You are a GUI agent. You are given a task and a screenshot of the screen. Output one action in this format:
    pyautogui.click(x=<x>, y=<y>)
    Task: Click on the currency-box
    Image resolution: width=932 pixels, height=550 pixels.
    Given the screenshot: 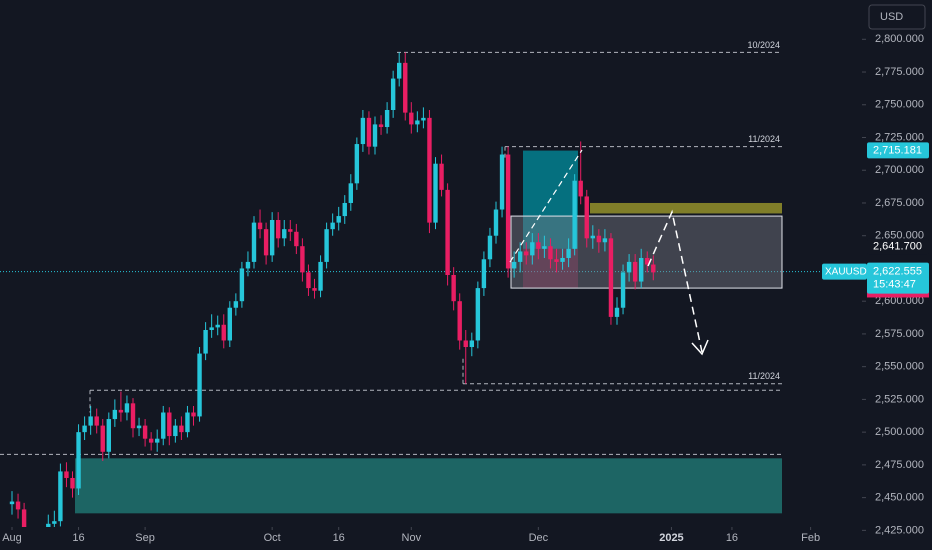 What is the action you would take?
    pyautogui.click(x=897, y=17)
    